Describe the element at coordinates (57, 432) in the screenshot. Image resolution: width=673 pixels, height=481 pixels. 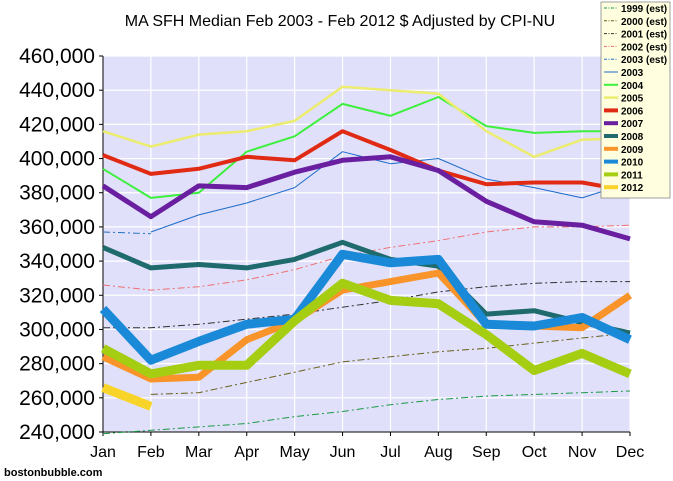
I see `y-tick-label: 240,000` at that location.